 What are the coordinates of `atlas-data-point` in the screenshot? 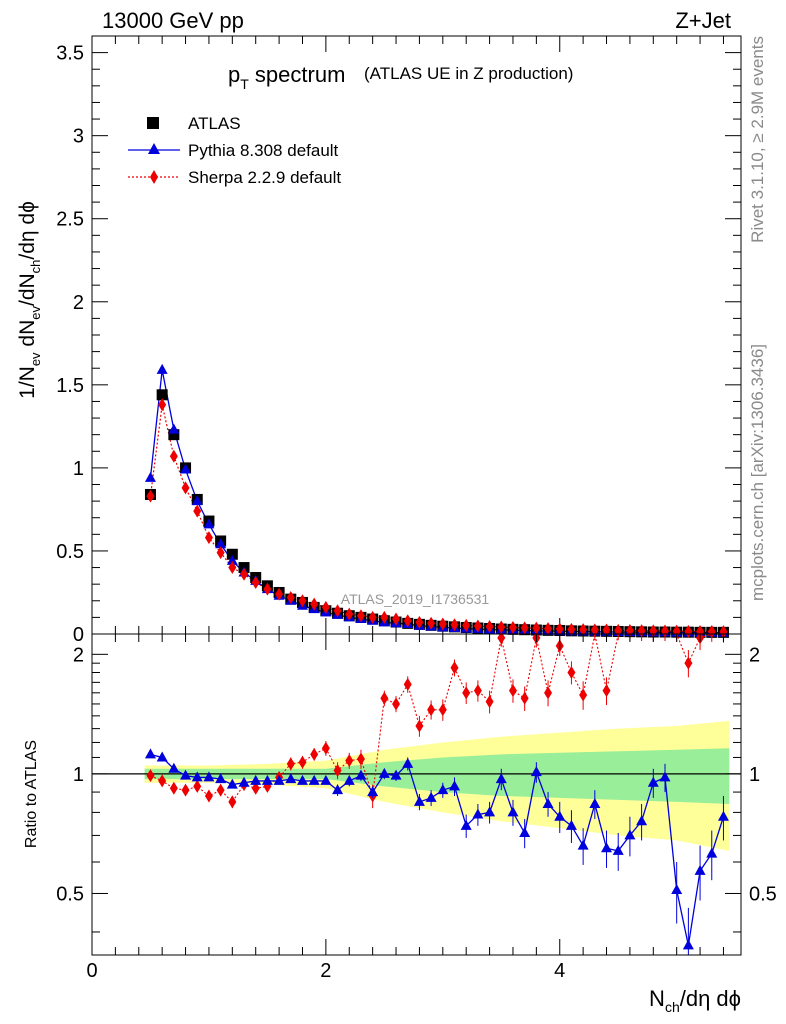 It's located at (232, 554).